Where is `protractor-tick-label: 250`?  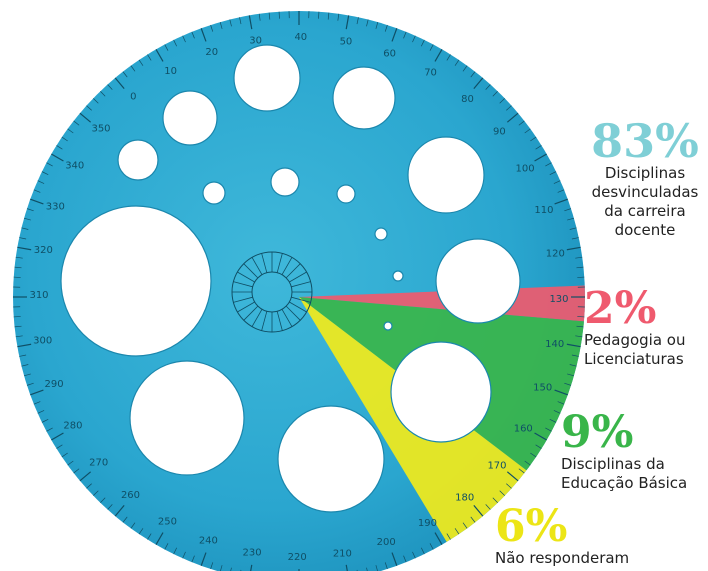
protractor-tick-label: 250 is located at coordinates (167, 521).